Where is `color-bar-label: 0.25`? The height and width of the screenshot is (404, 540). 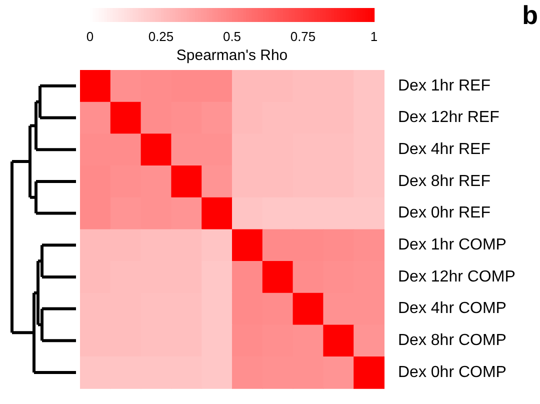 color-bar-label: 0.25 is located at coordinates (161, 36).